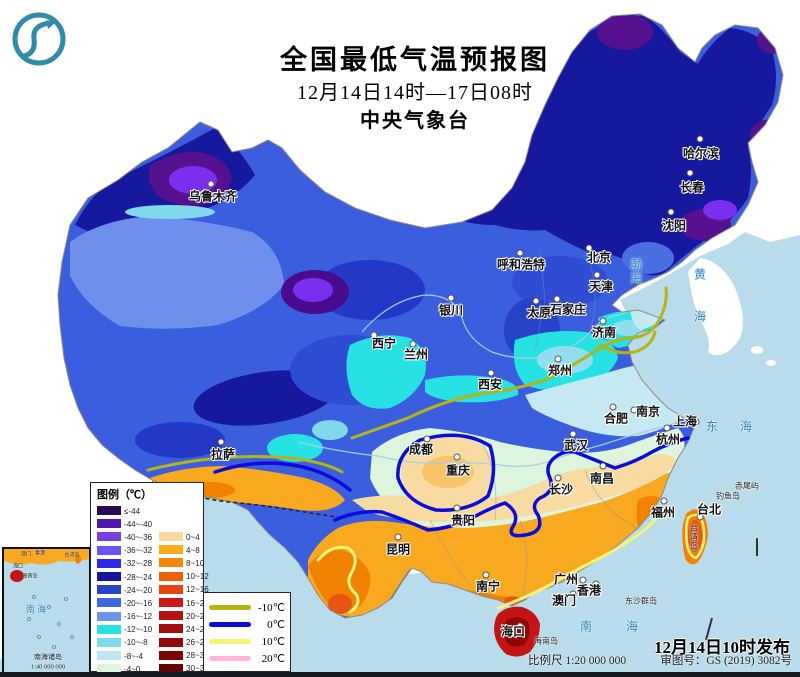 The width and height of the screenshot is (800, 677). I want to click on taiwan-core, so click(695, 536).